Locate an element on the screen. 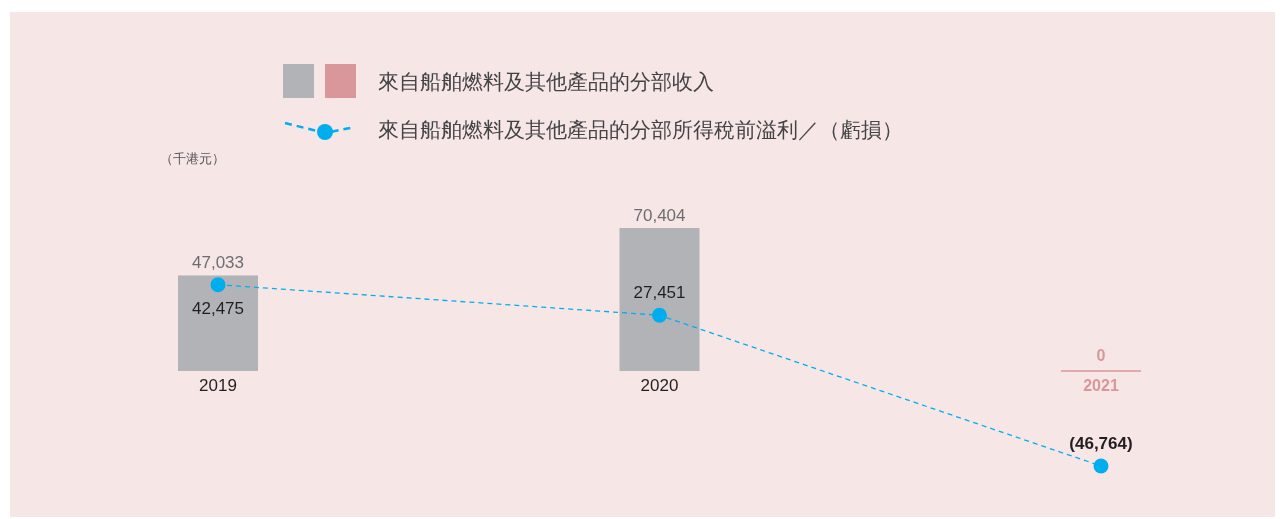  legend-label: 來自船舶燃料及其他產品的分部所得稅前溢利／（虧損） is located at coordinates (640, 129).